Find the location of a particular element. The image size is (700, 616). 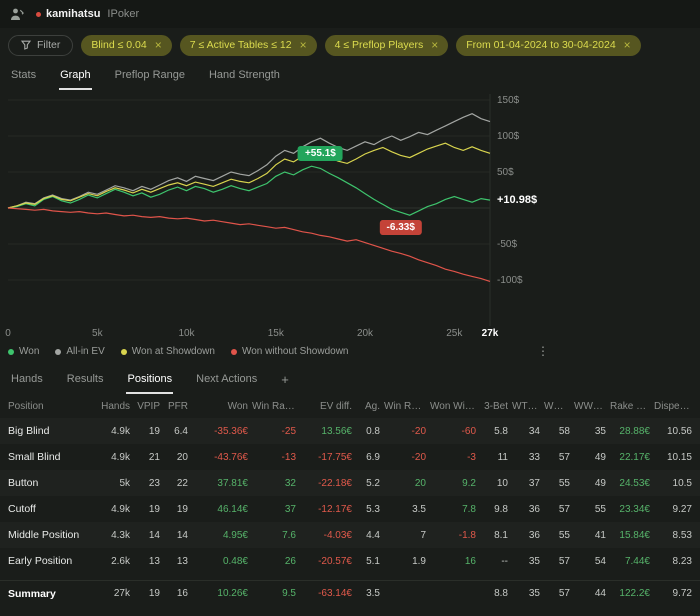

cell: 6.4 is located at coordinates (181, 431).